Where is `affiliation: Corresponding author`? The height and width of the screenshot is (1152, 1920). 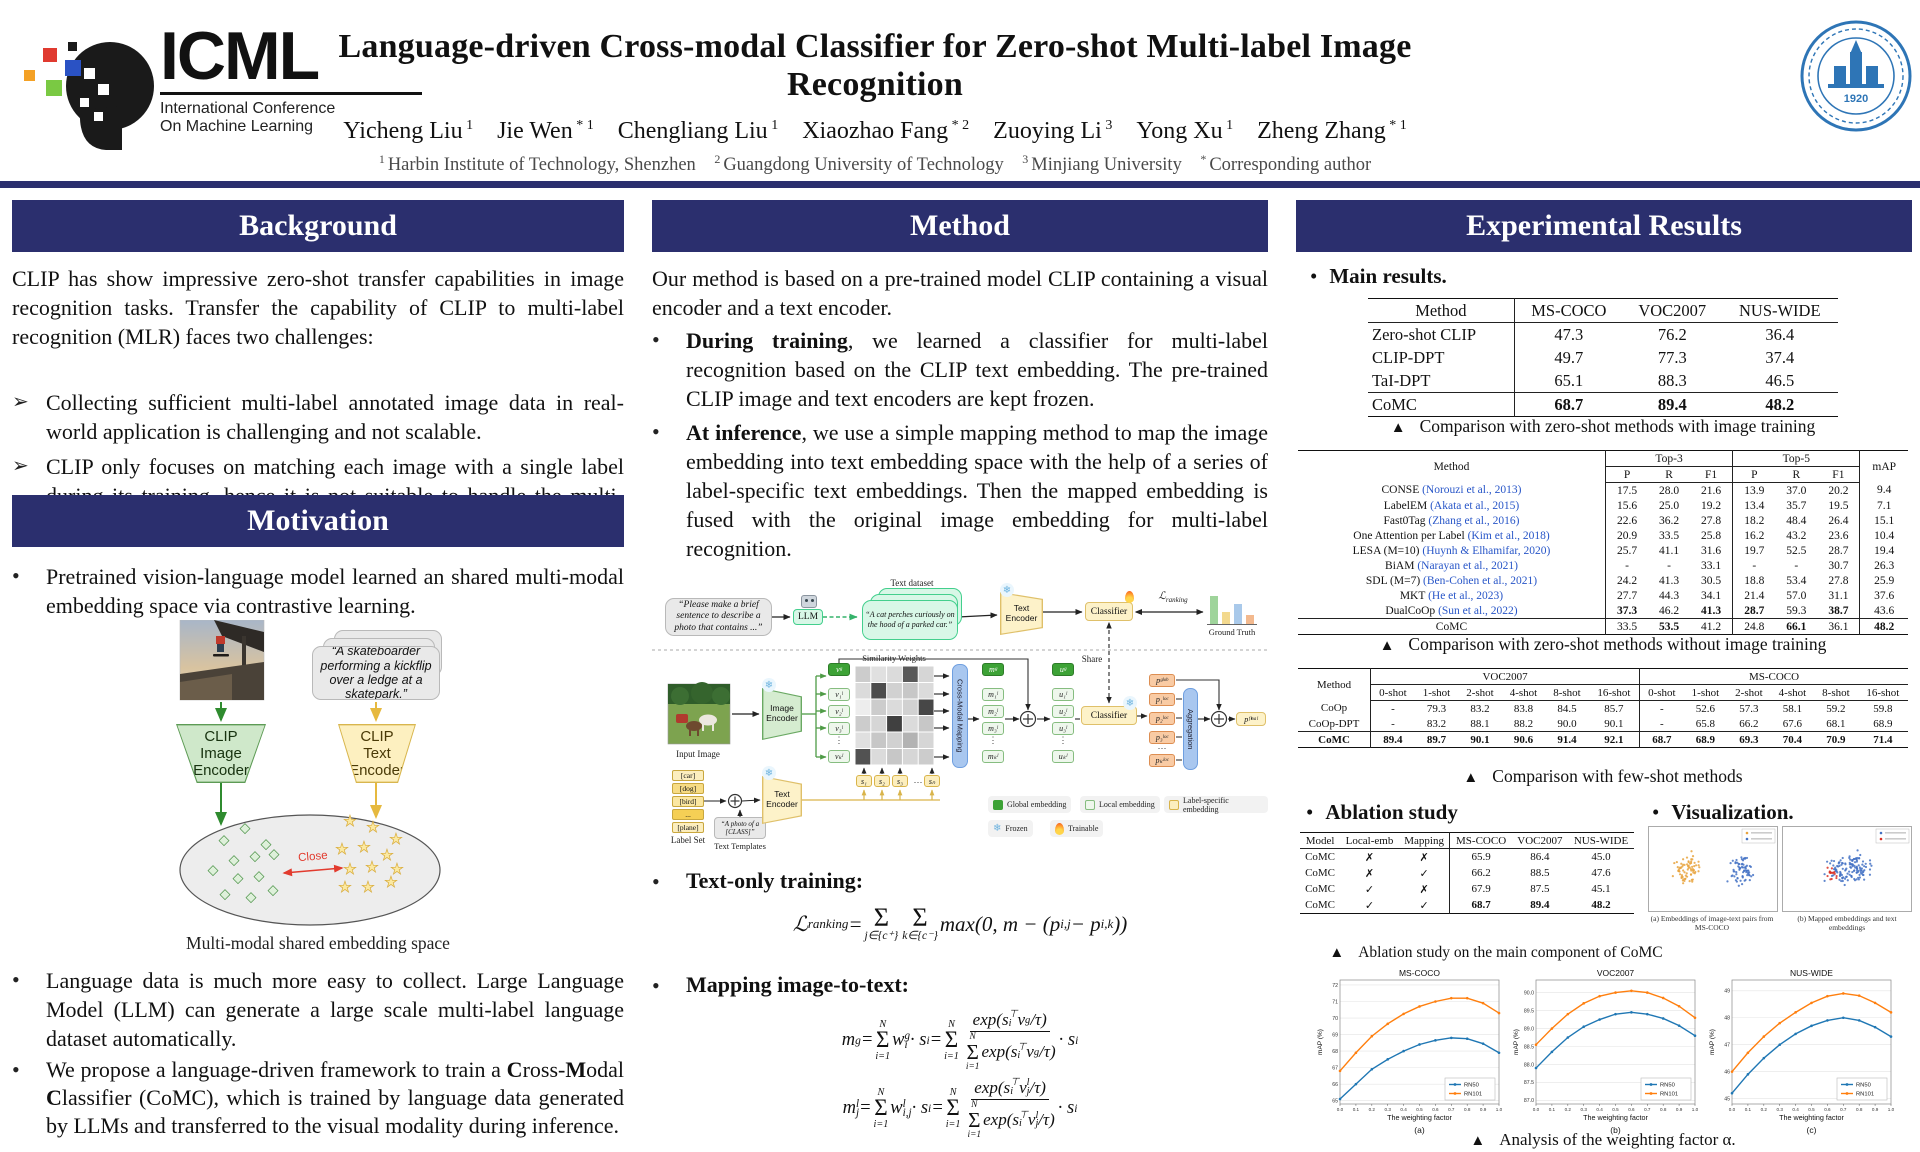
affiliation: Corresponding author is located at coordinates (1290, 165).